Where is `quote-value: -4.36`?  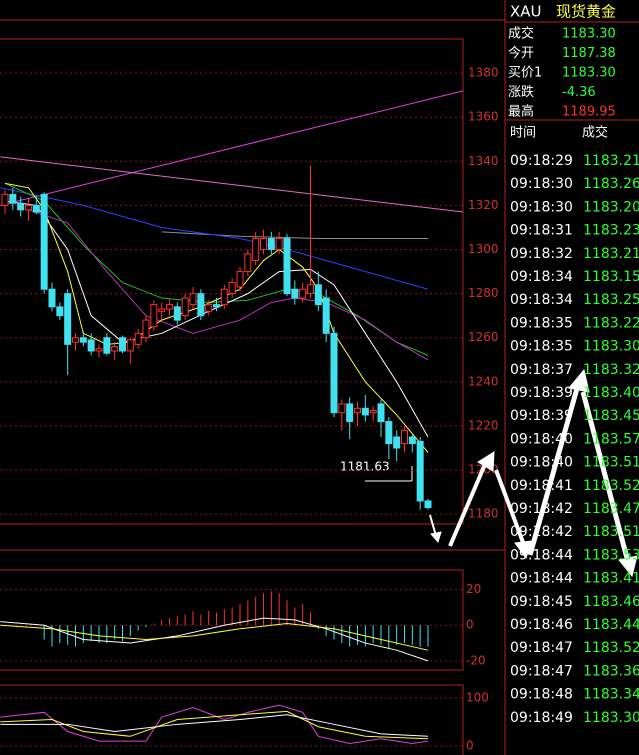
quote-value: -4.36 is located at coordinates (579, 92).